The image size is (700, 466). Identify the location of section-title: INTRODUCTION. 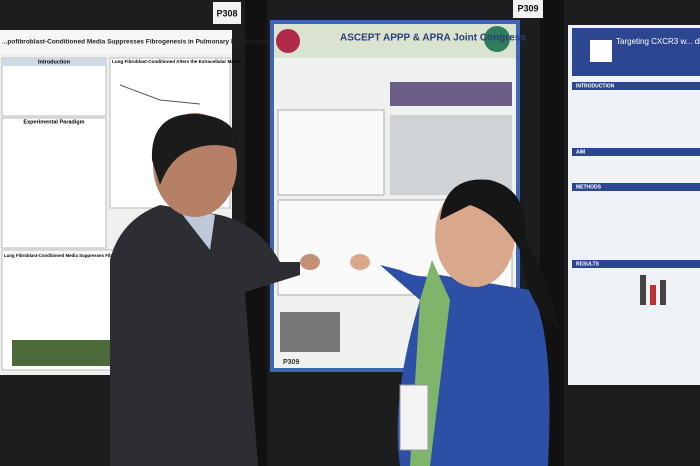
(595, 86).